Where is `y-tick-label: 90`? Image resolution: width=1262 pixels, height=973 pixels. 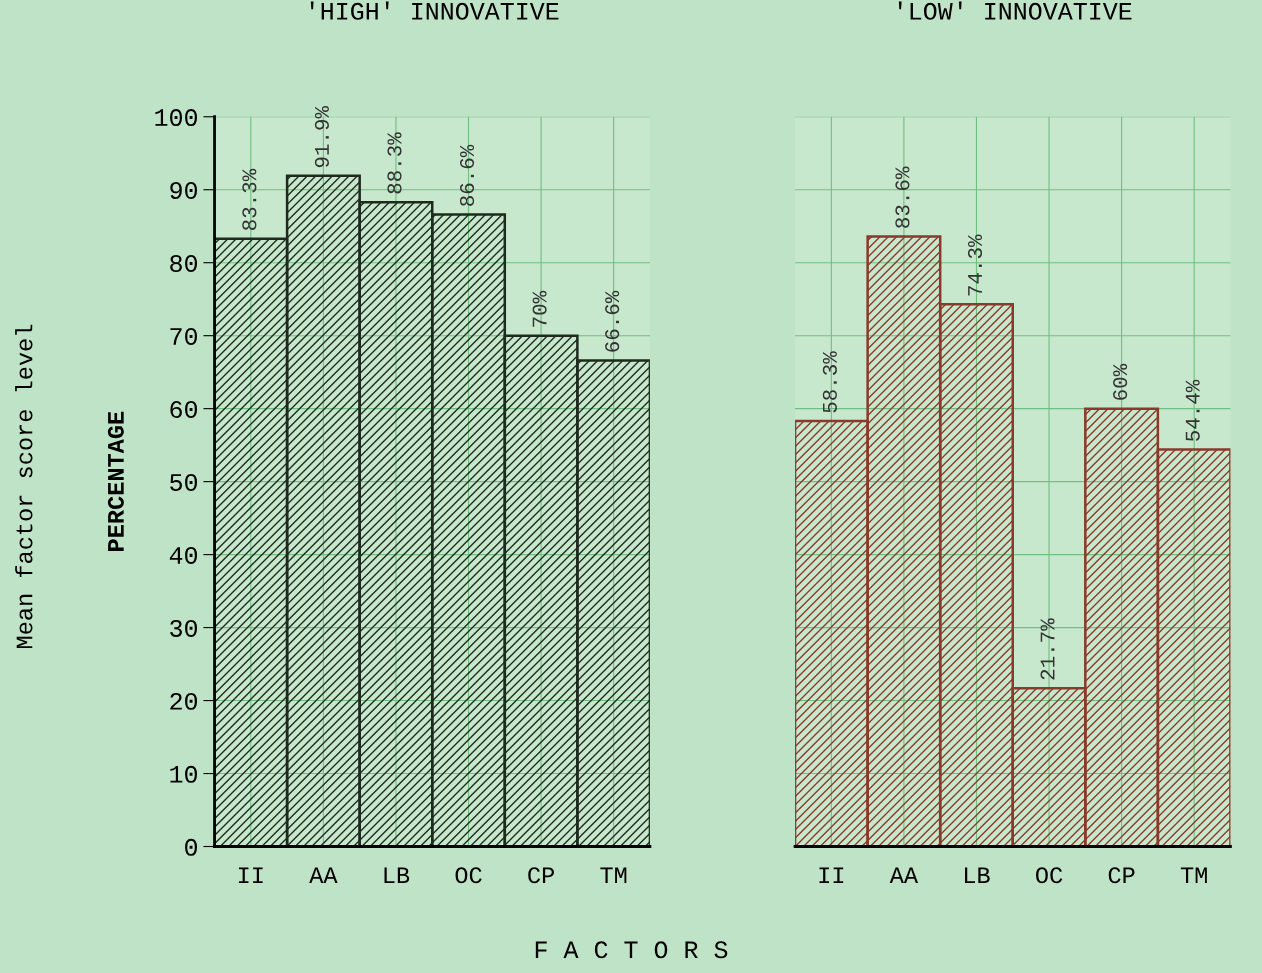
y-tick-label: 90 is located at coordinates (184, 191).